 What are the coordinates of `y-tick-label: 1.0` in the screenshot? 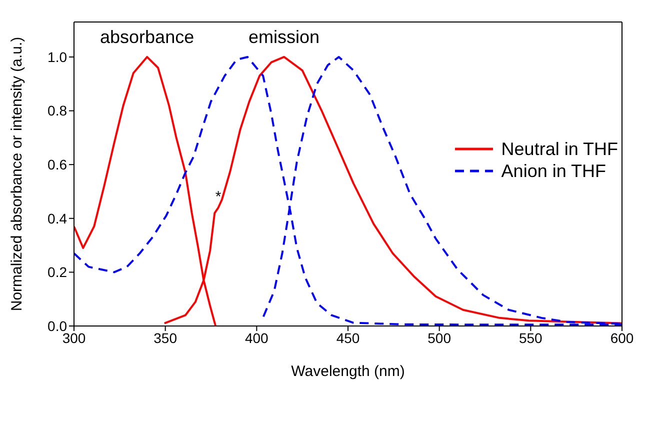 It's located at (58, 56).